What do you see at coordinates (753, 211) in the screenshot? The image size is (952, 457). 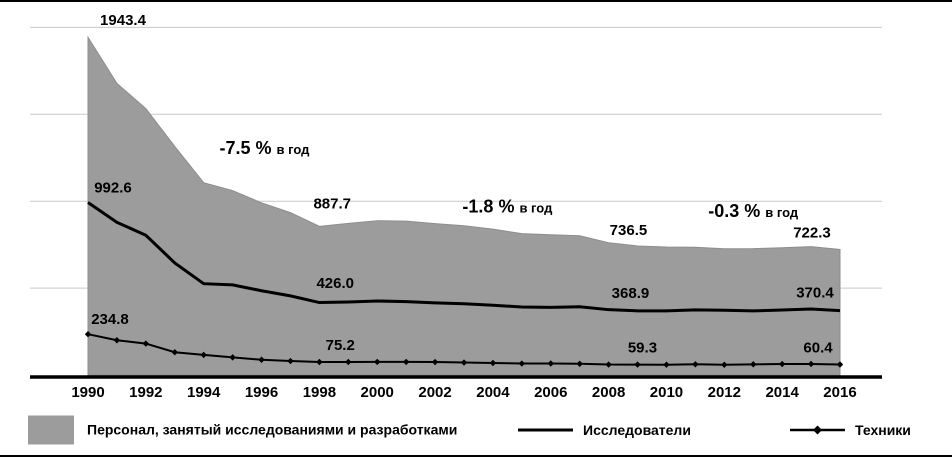 I see `trend-annotation: -0.3 % в год` at bounding box center [753, 211].